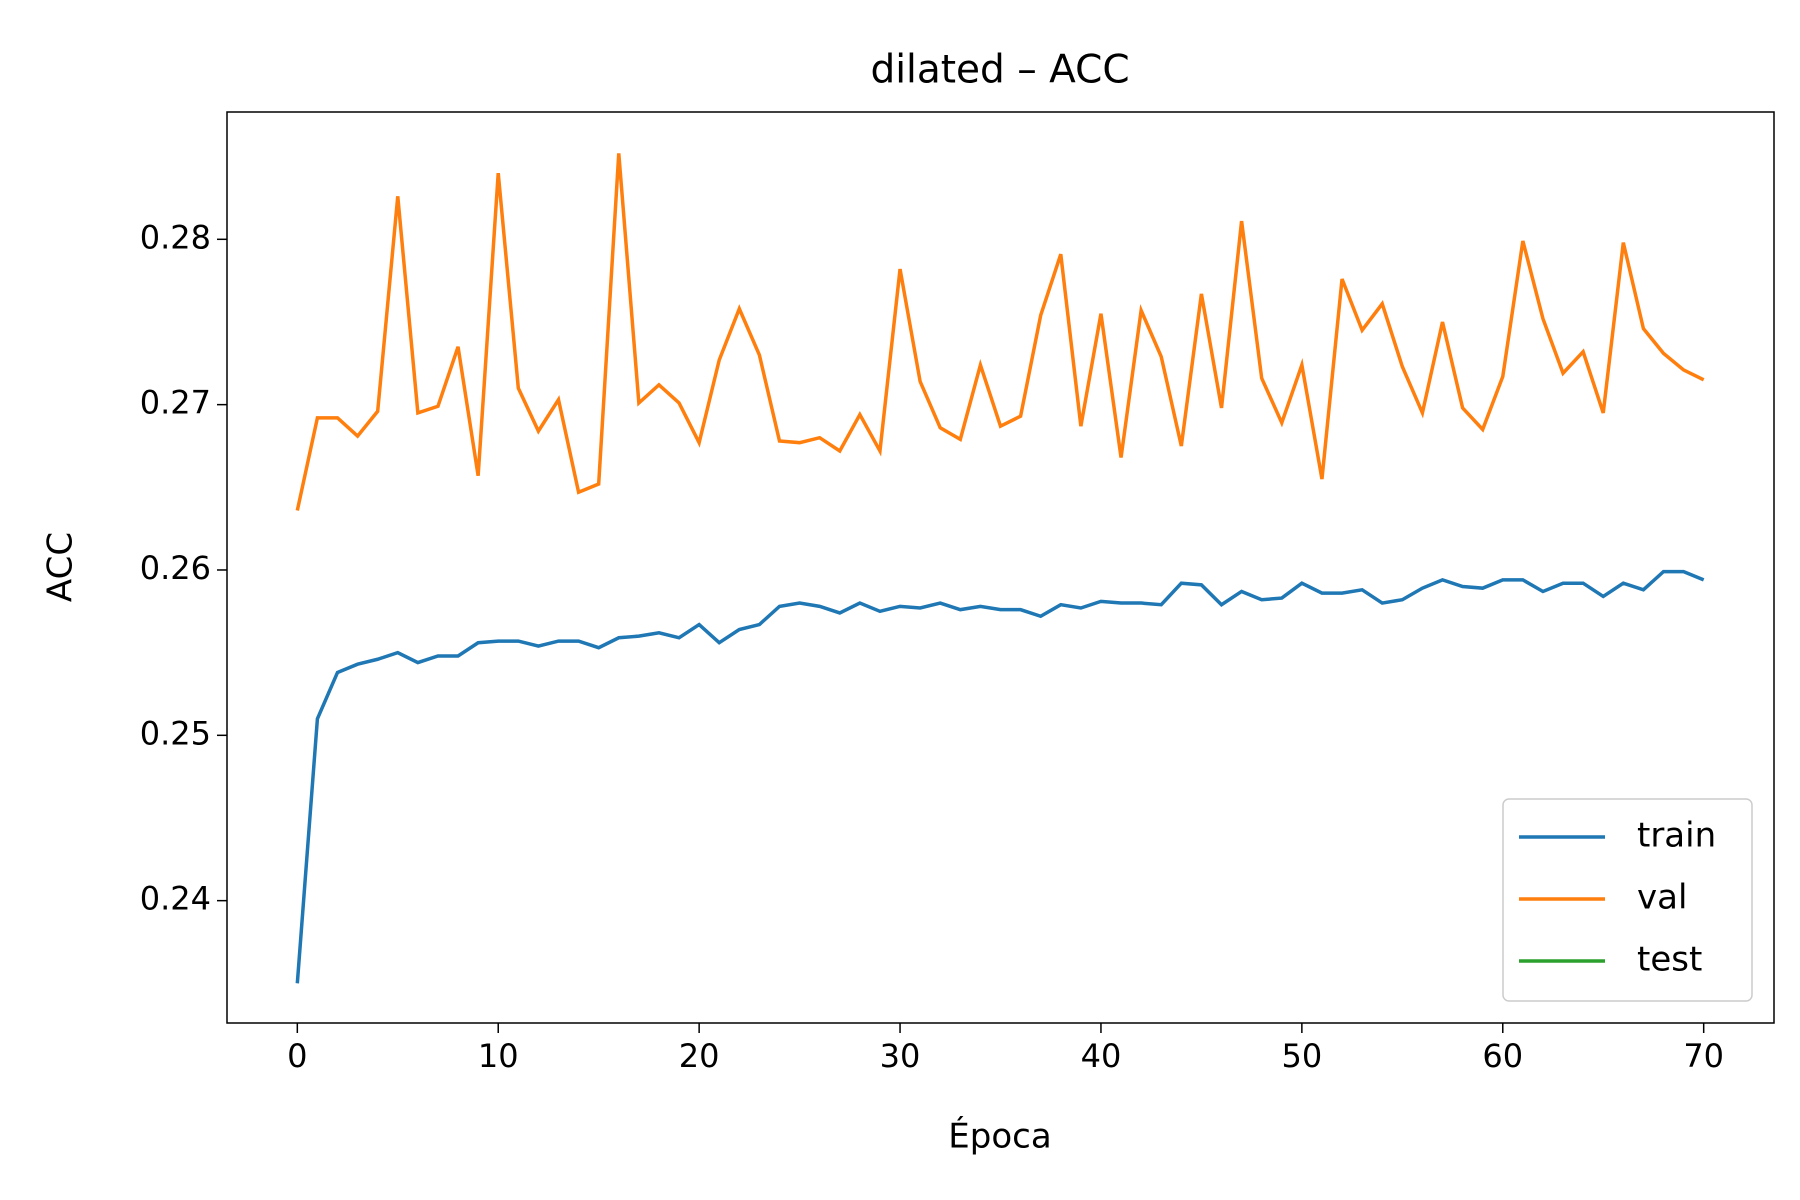  What do you see at coordinates (1669, 960) in the screenshot?
I see `legend-label: test` at bounding box center [1669, 960].